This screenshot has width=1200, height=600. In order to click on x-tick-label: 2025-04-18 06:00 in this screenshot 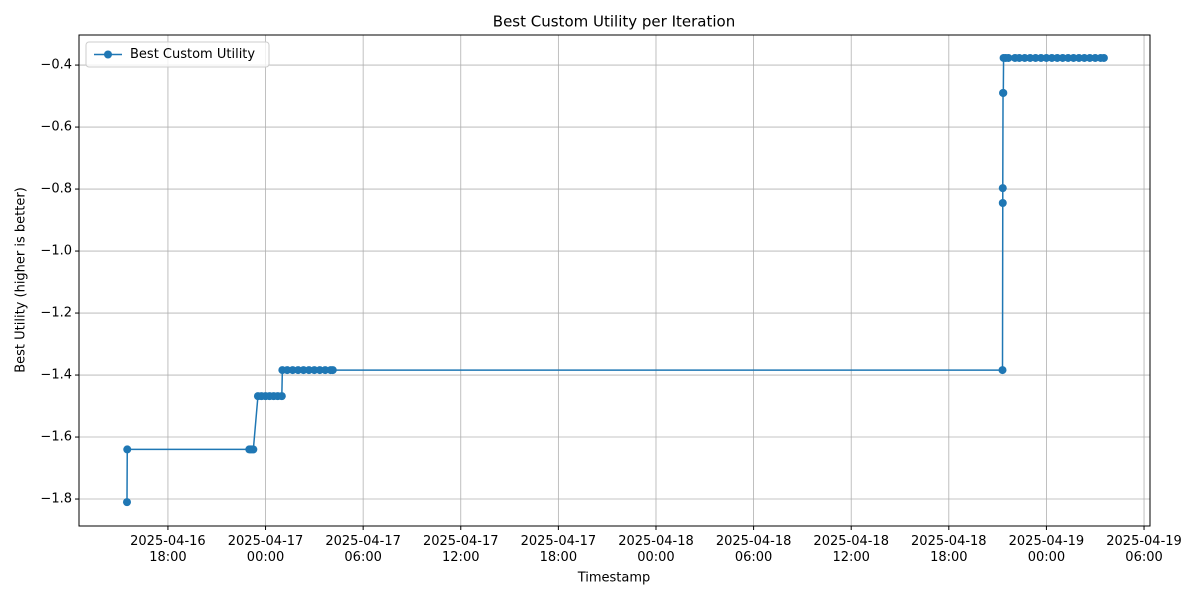, I will do `click(754, 549)`.